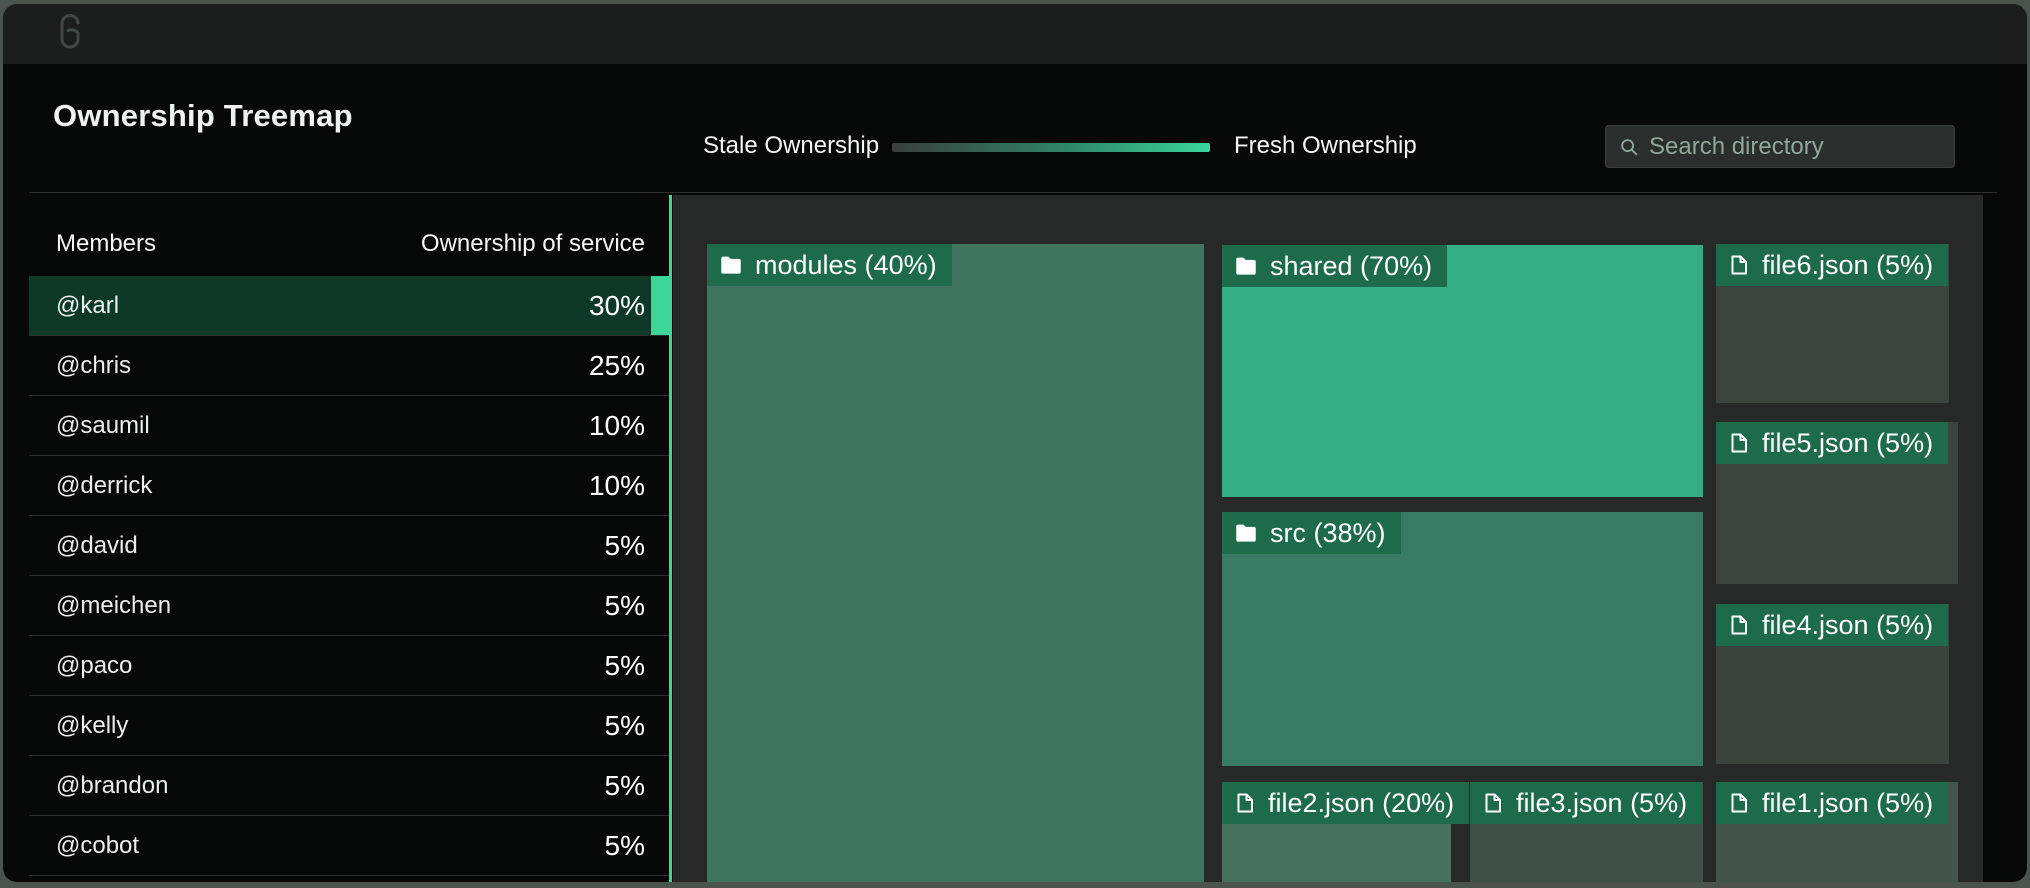 The height and width of the screenshot is (888, 2030). I want to click on member-name: @meichen, so click(114, 605).